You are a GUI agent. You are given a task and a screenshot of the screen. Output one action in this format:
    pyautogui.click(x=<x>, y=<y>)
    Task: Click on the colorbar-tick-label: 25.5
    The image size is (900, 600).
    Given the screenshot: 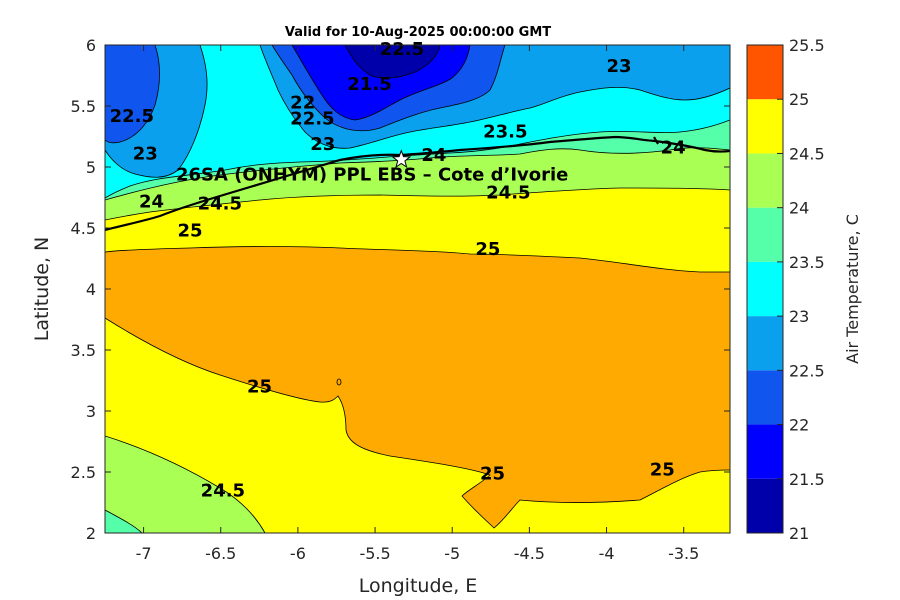 What is the action you would take?
    pyautogui.click(x=807, y=45)
    